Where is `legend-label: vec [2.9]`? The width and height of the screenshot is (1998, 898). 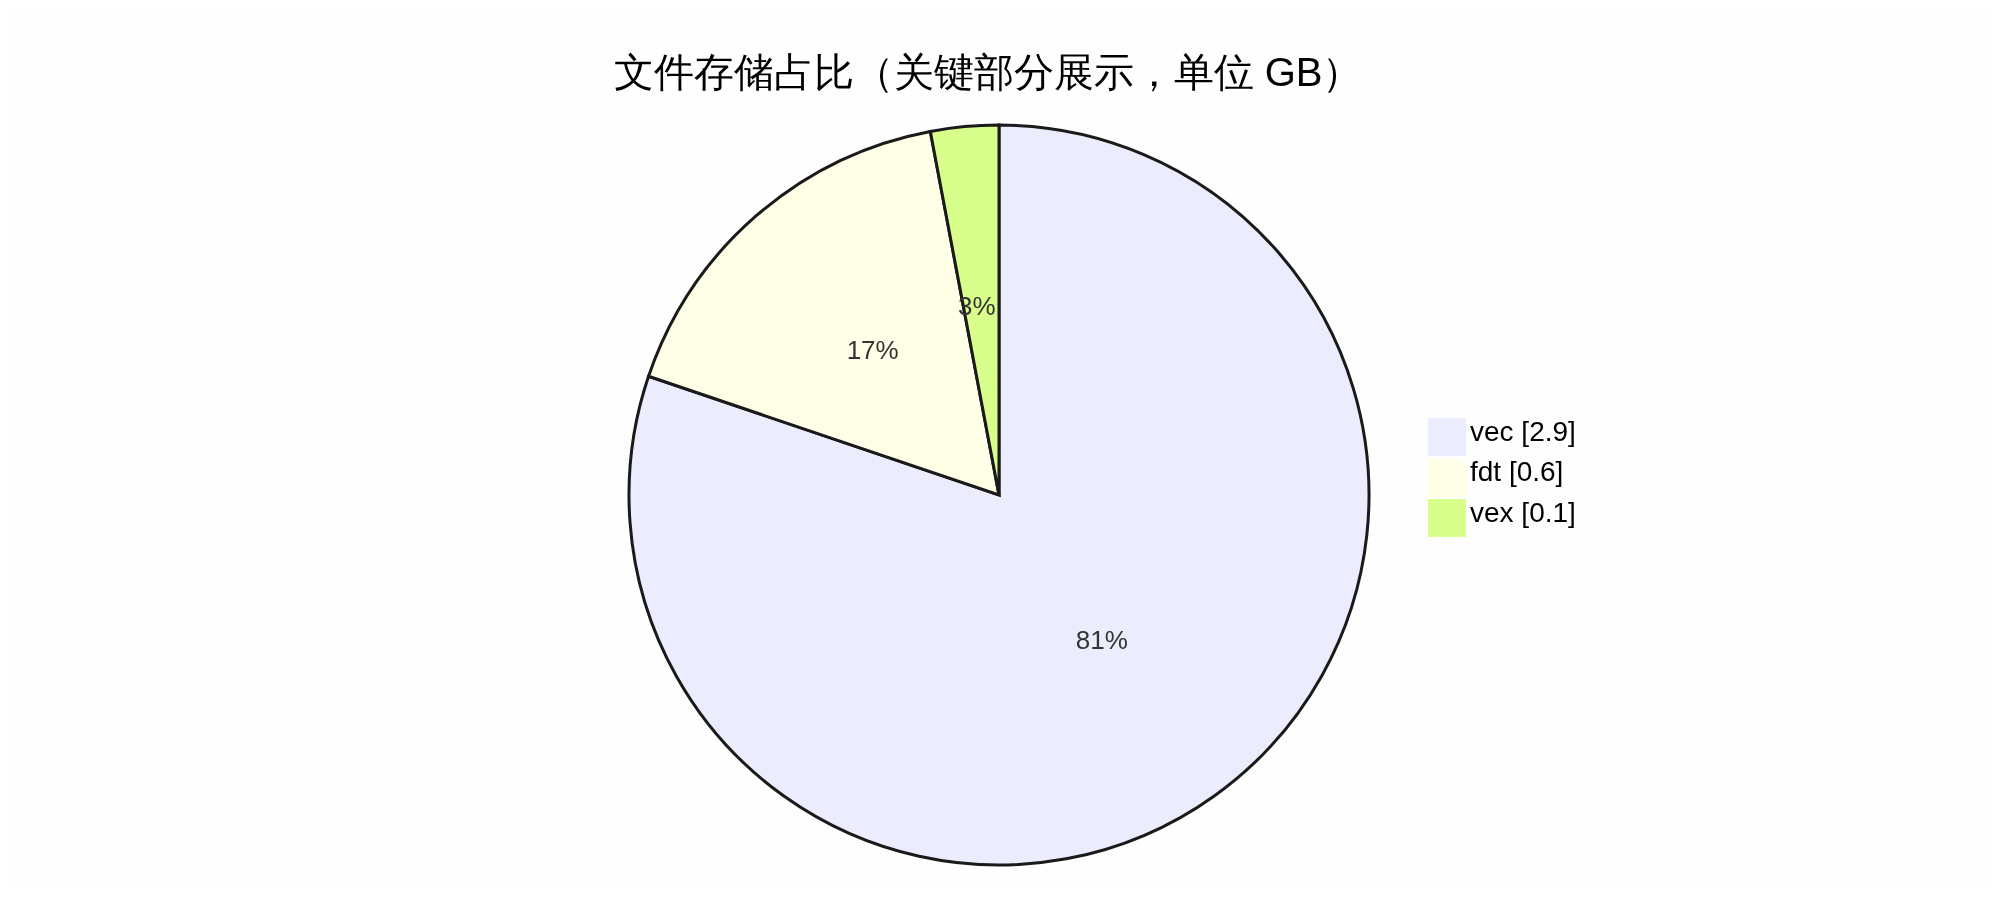
legend-label: vec [2.9] is located at coordinates (1523, 431).